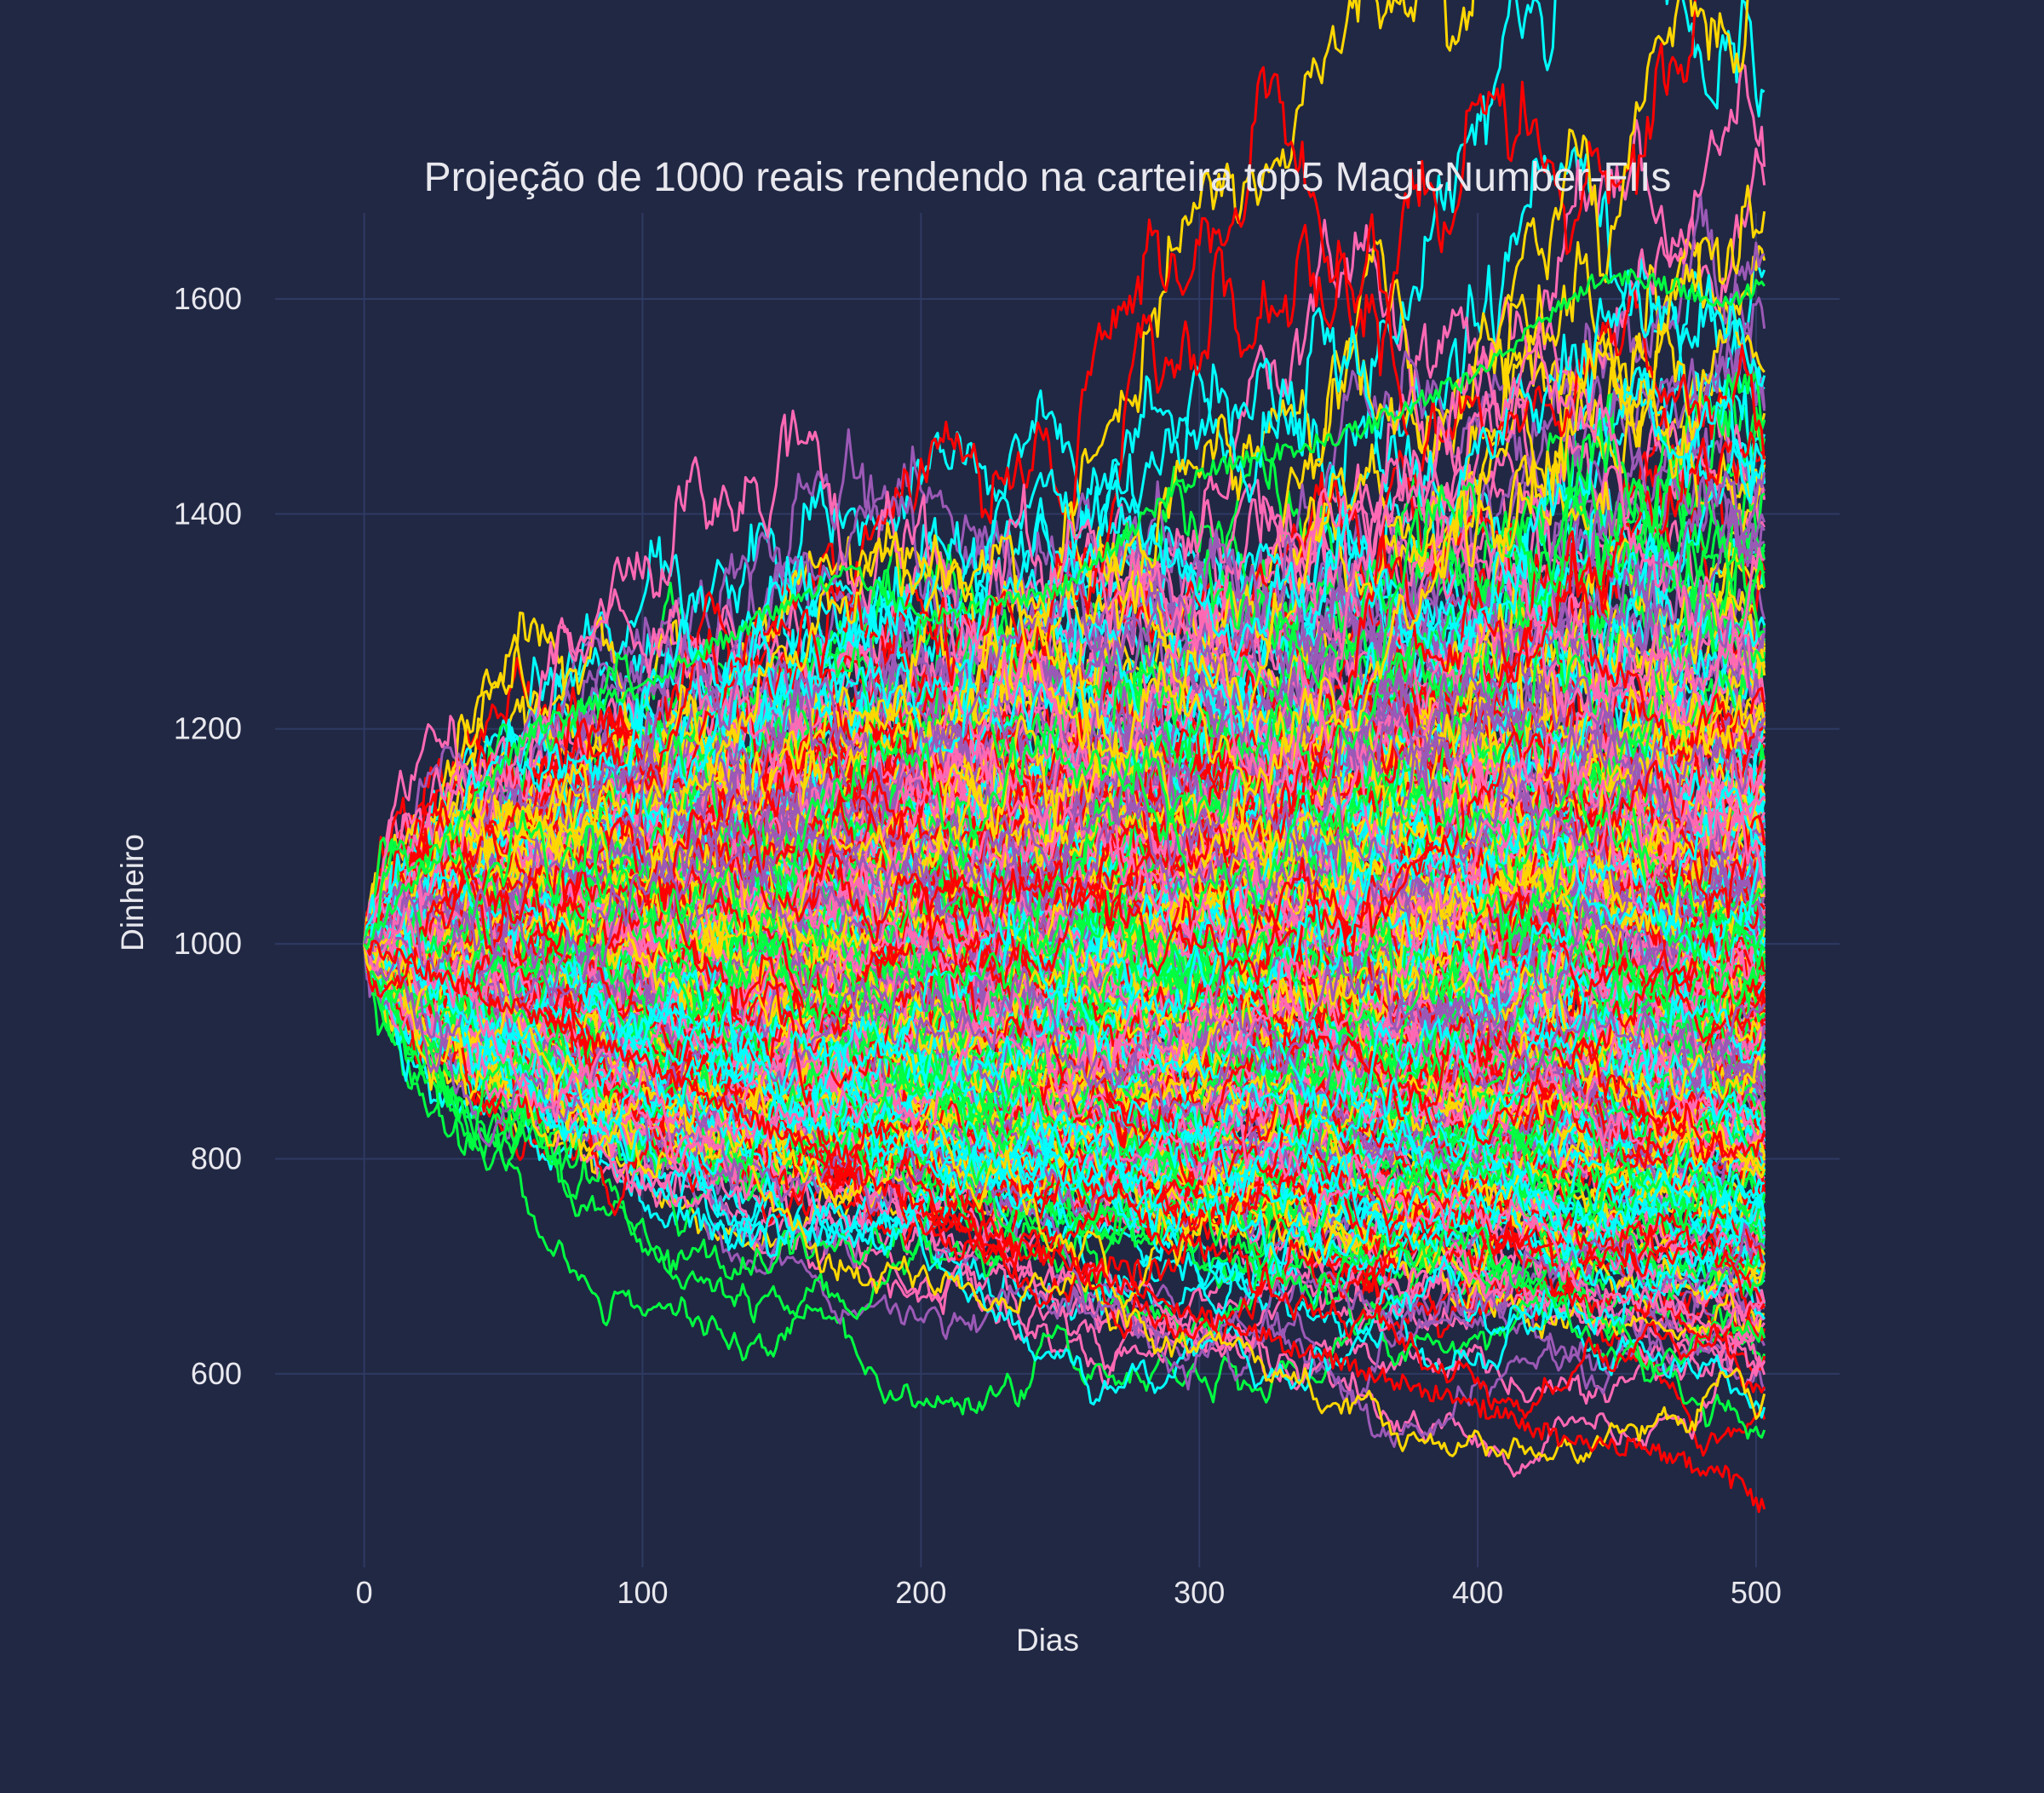 This screenshot has width=2044, height=1793. What do you see at coordinates (208, 729) in the screenshot?
I see `y-tick-label: 1200` at bounding box center [208, 729].